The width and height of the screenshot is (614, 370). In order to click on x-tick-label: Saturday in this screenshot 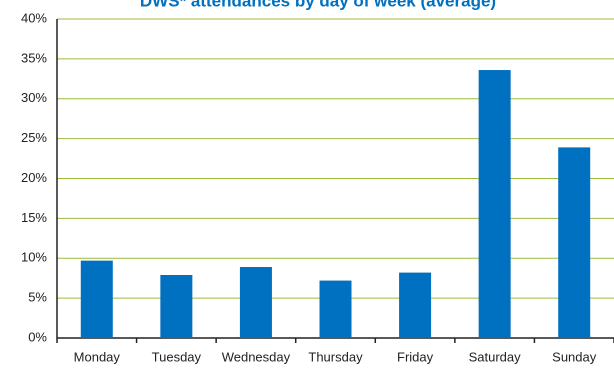, I will do `click(495, 356)`.